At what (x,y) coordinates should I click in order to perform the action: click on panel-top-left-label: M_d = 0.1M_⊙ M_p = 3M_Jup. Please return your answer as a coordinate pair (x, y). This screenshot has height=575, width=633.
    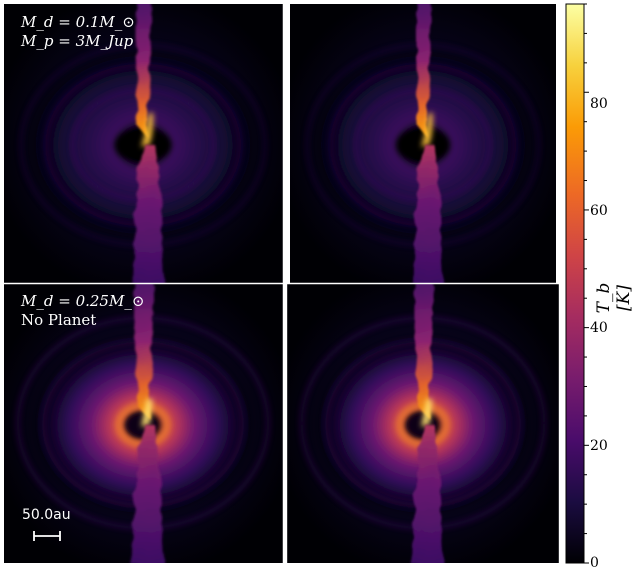
    Looking at the image, I should click on (78, 32).